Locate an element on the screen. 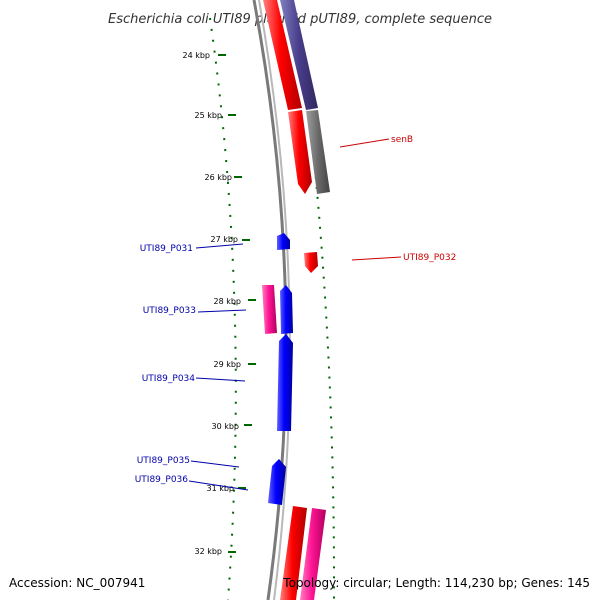 The width and height of the screenshot is (600, 600). feature-slate-upper is located at coordinates (299, 55).